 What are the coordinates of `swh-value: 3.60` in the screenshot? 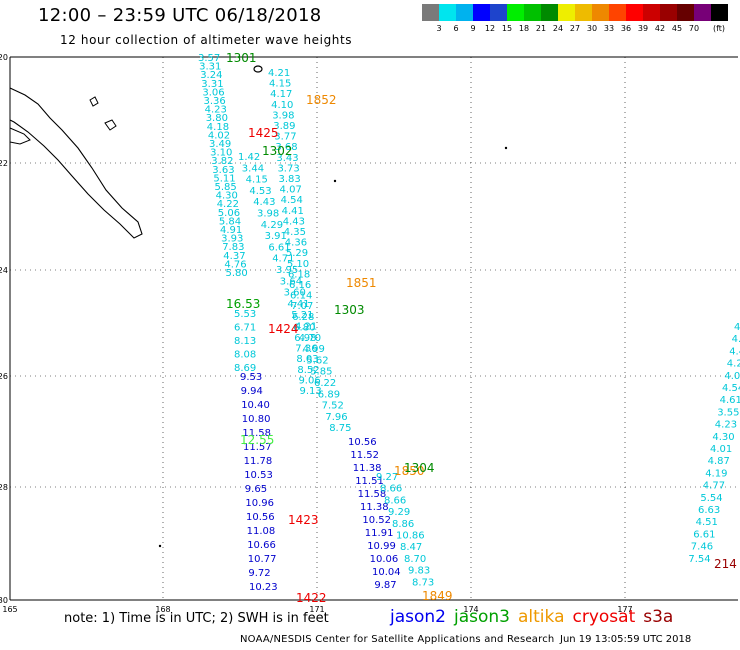 It's located at (295, 293).